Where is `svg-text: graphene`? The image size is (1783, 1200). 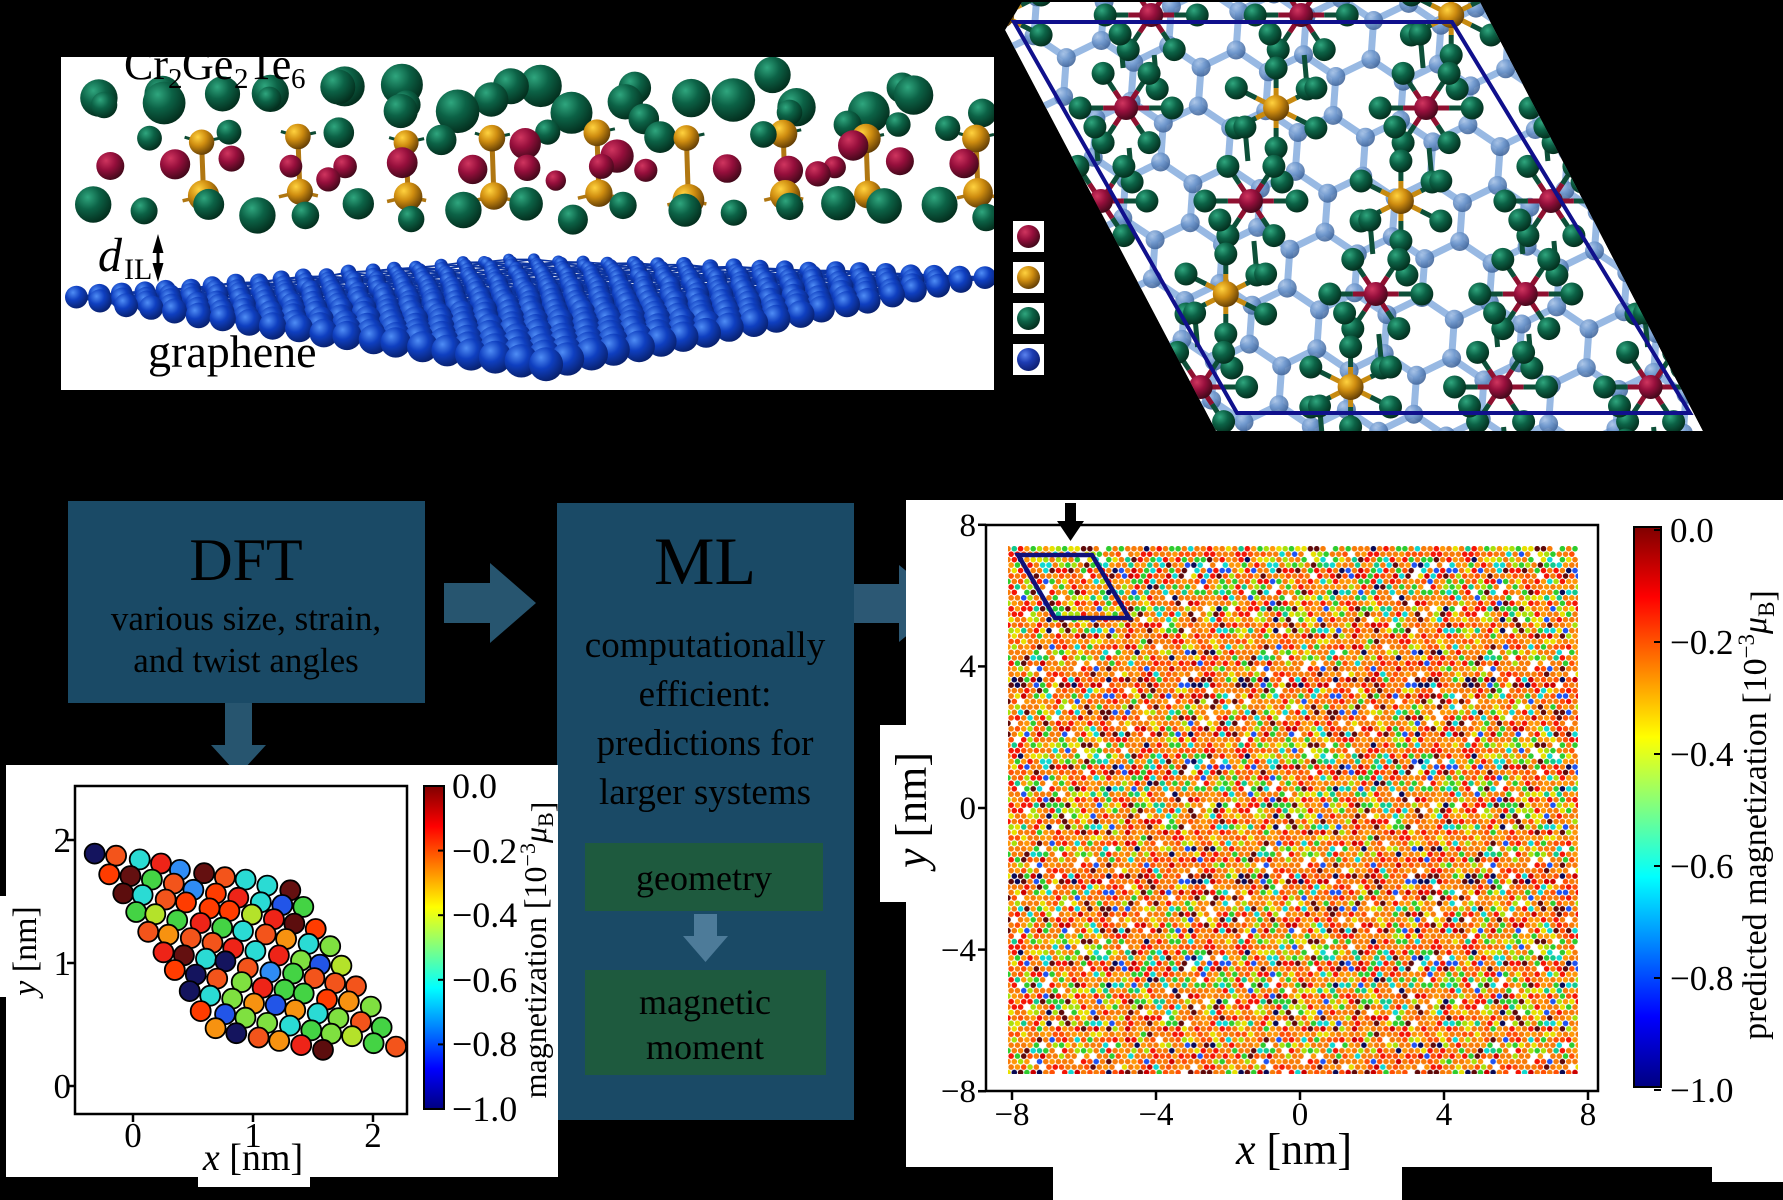
svg-text: graphene is located at coordinates (232, 351).